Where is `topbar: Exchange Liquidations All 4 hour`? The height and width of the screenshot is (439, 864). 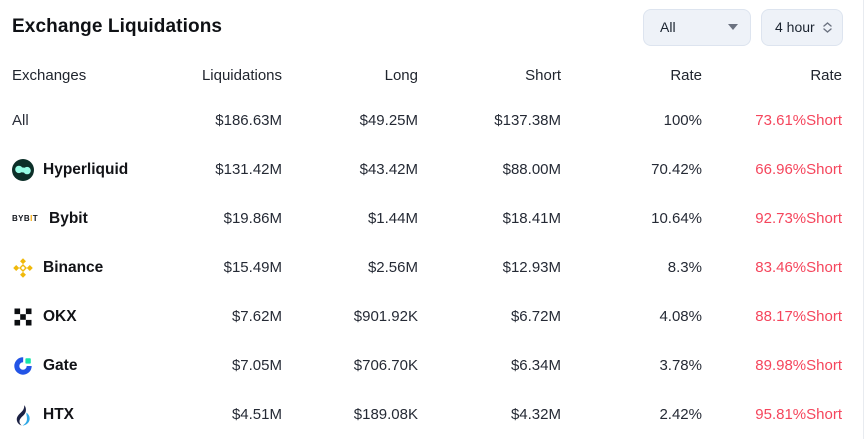
topbar: Exchange Liquidations All 4 hour is located at coordinates (431, 27).